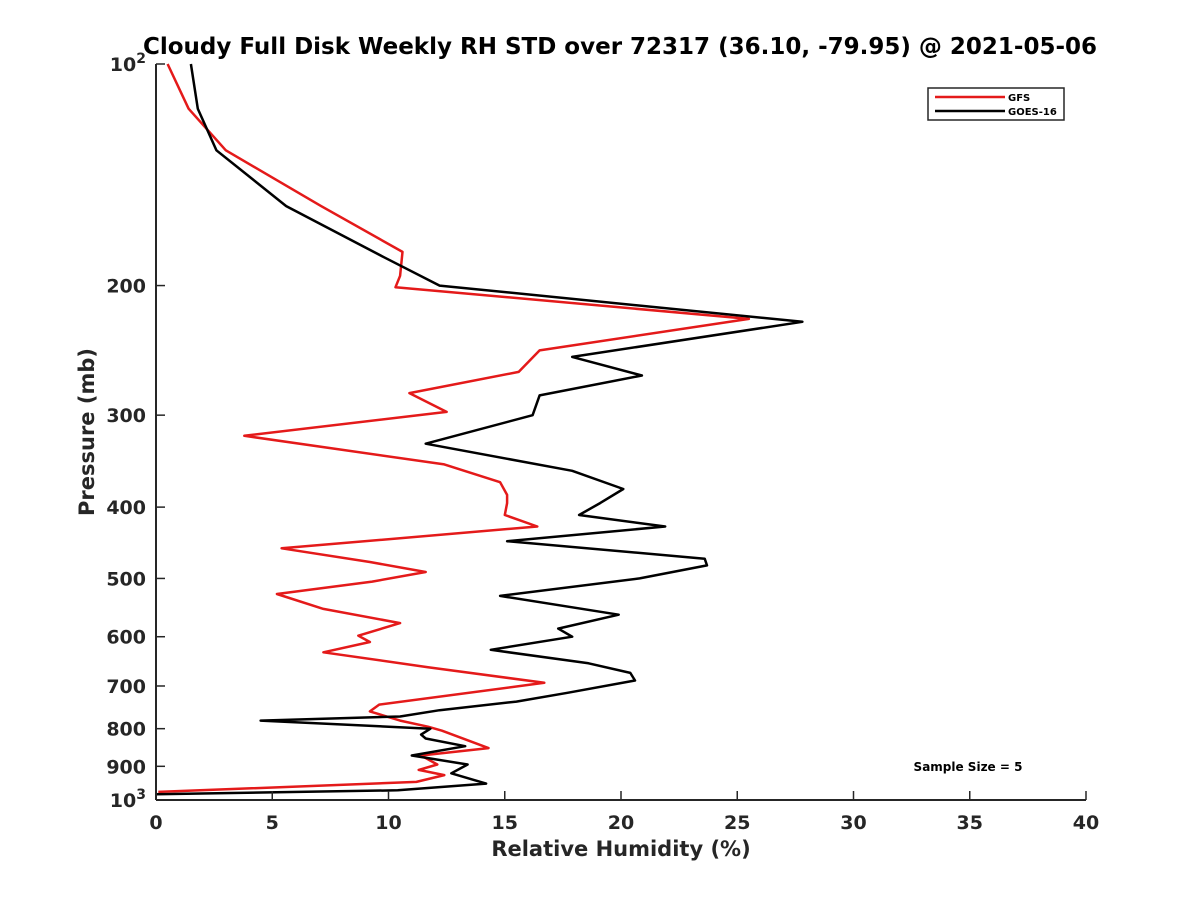  Describe the element at coordinates (1086, 823) in the screenshot. I see `x-tick-label: 40` at that location.